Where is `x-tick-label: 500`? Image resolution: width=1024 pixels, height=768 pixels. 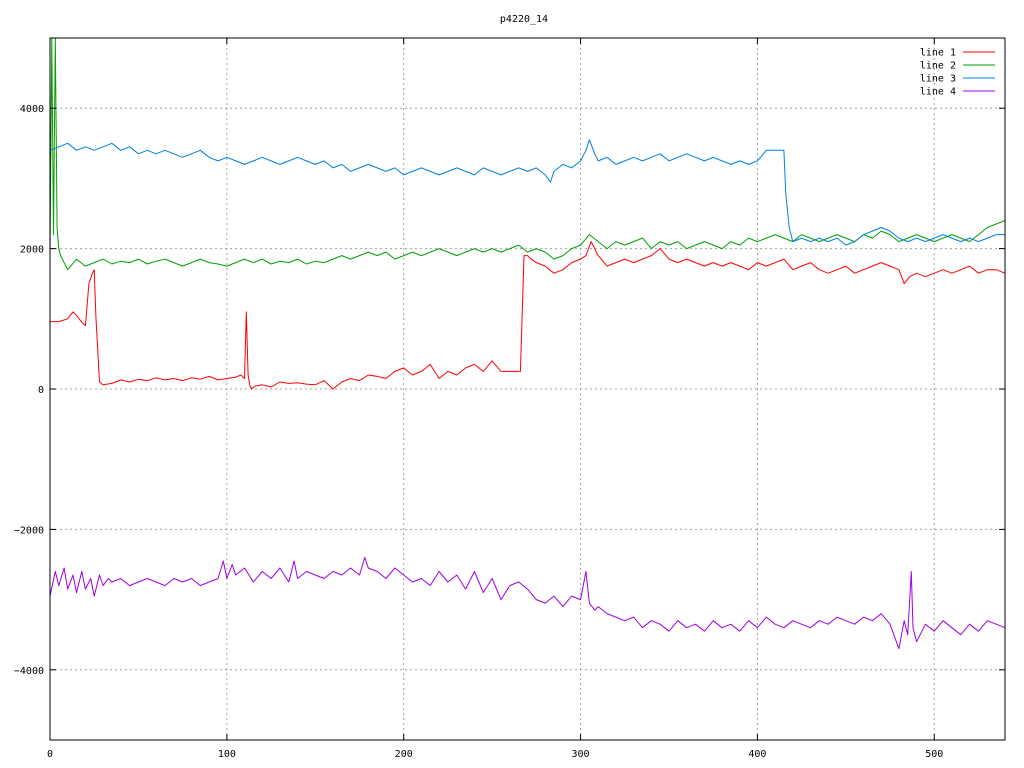
x-tick-label: 500 is located at coordinates (934, 754).